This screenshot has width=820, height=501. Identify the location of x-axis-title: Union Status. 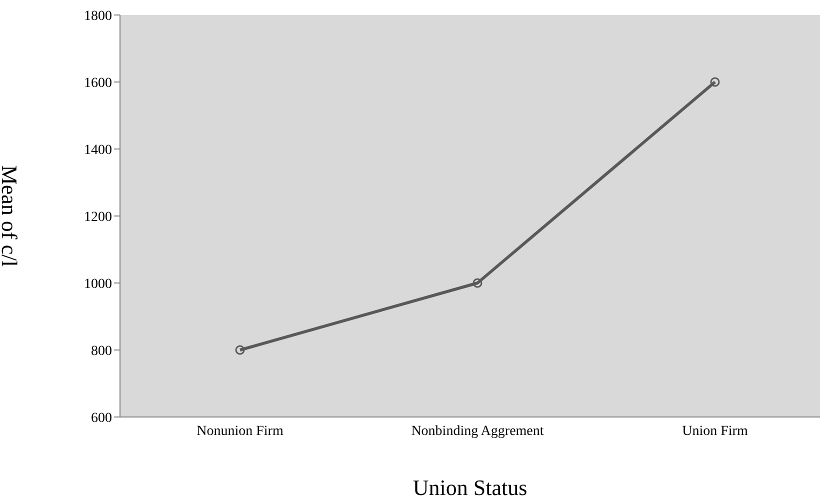
(470, 487).